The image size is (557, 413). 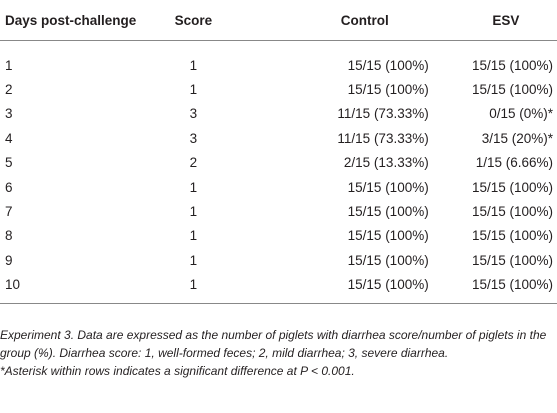 What do you see at coordinates (9, 260) in the screenshot?
I see `cell-day: 9` at bounding box center [9, 260].